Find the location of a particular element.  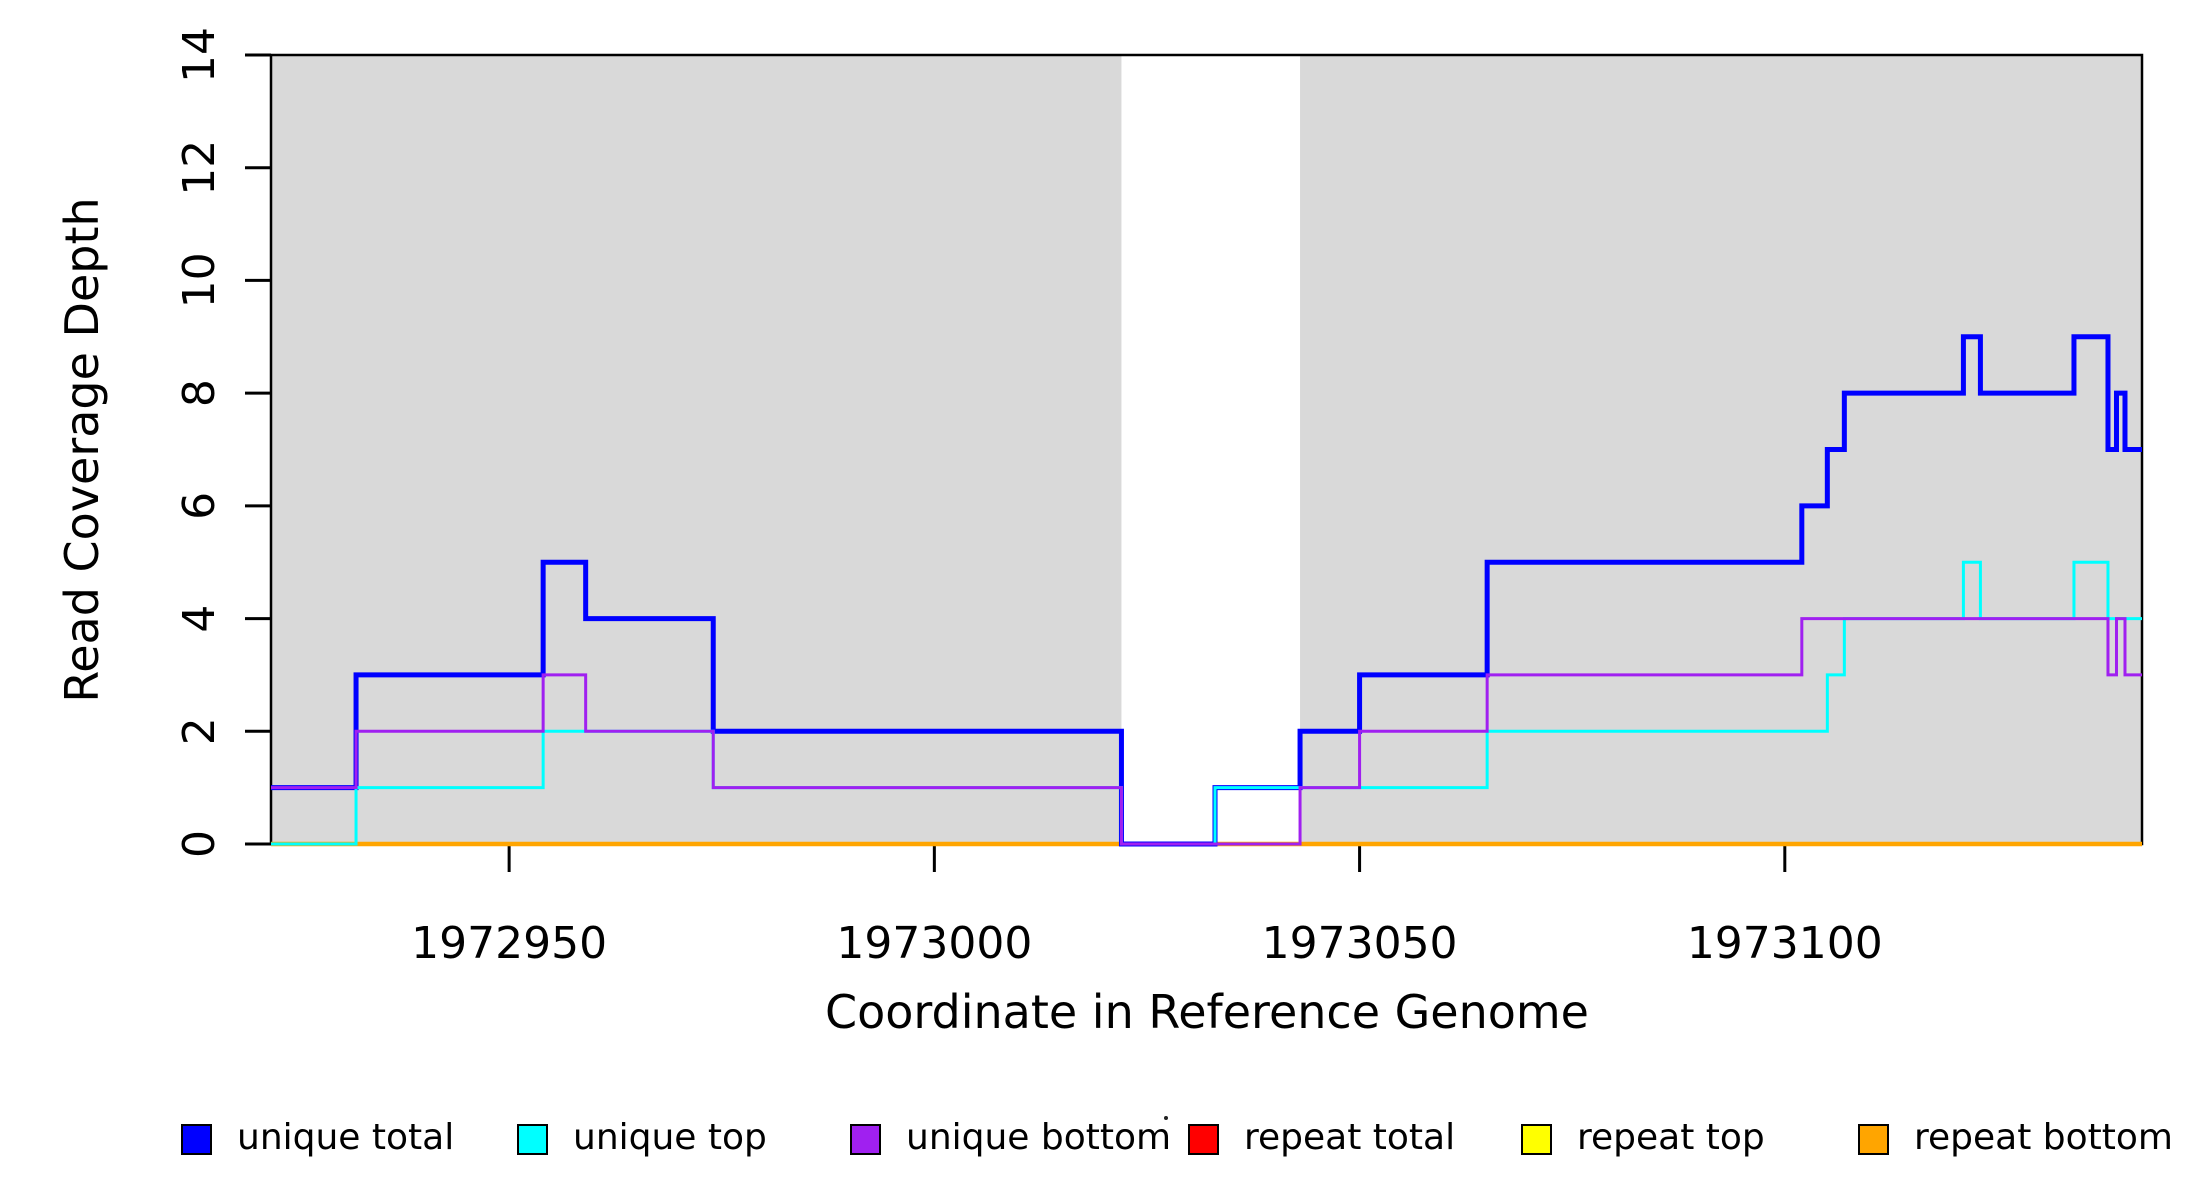

y-tick-label: 0 is located at coordinates (199, 844).